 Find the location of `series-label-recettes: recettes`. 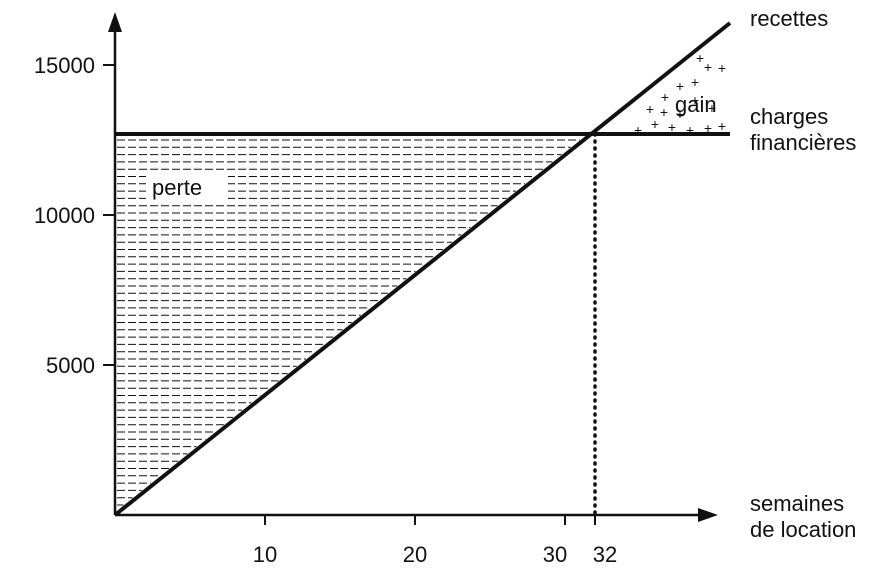

series-label-recettes: recettes is located at coordinates (789, 18).